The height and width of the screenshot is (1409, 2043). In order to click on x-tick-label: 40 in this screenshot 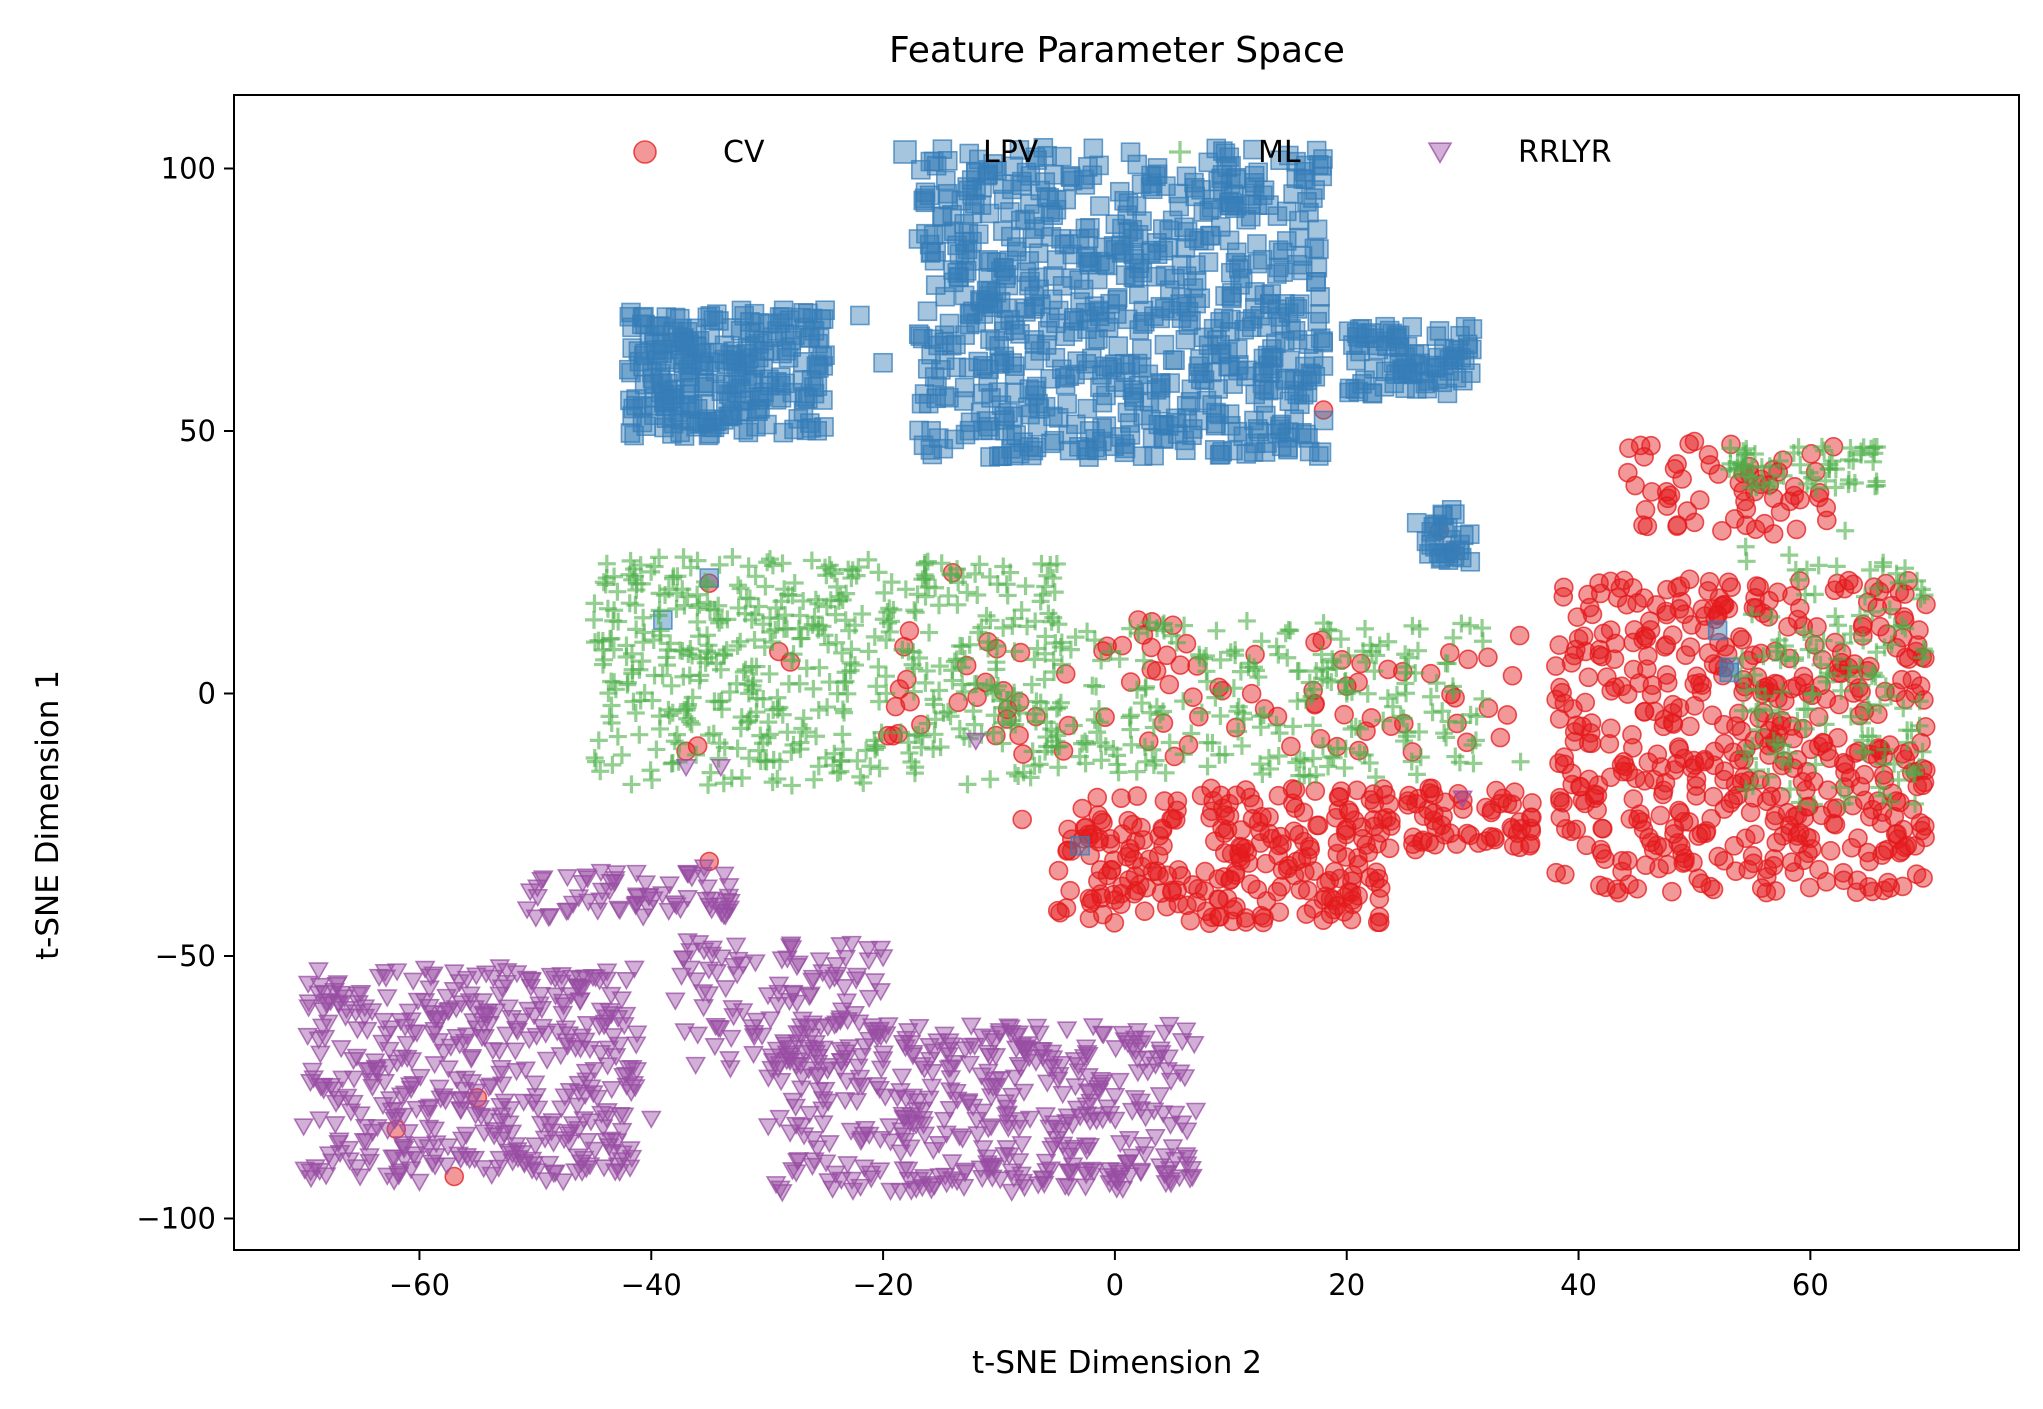, I will do `click(1578, 1285)`.